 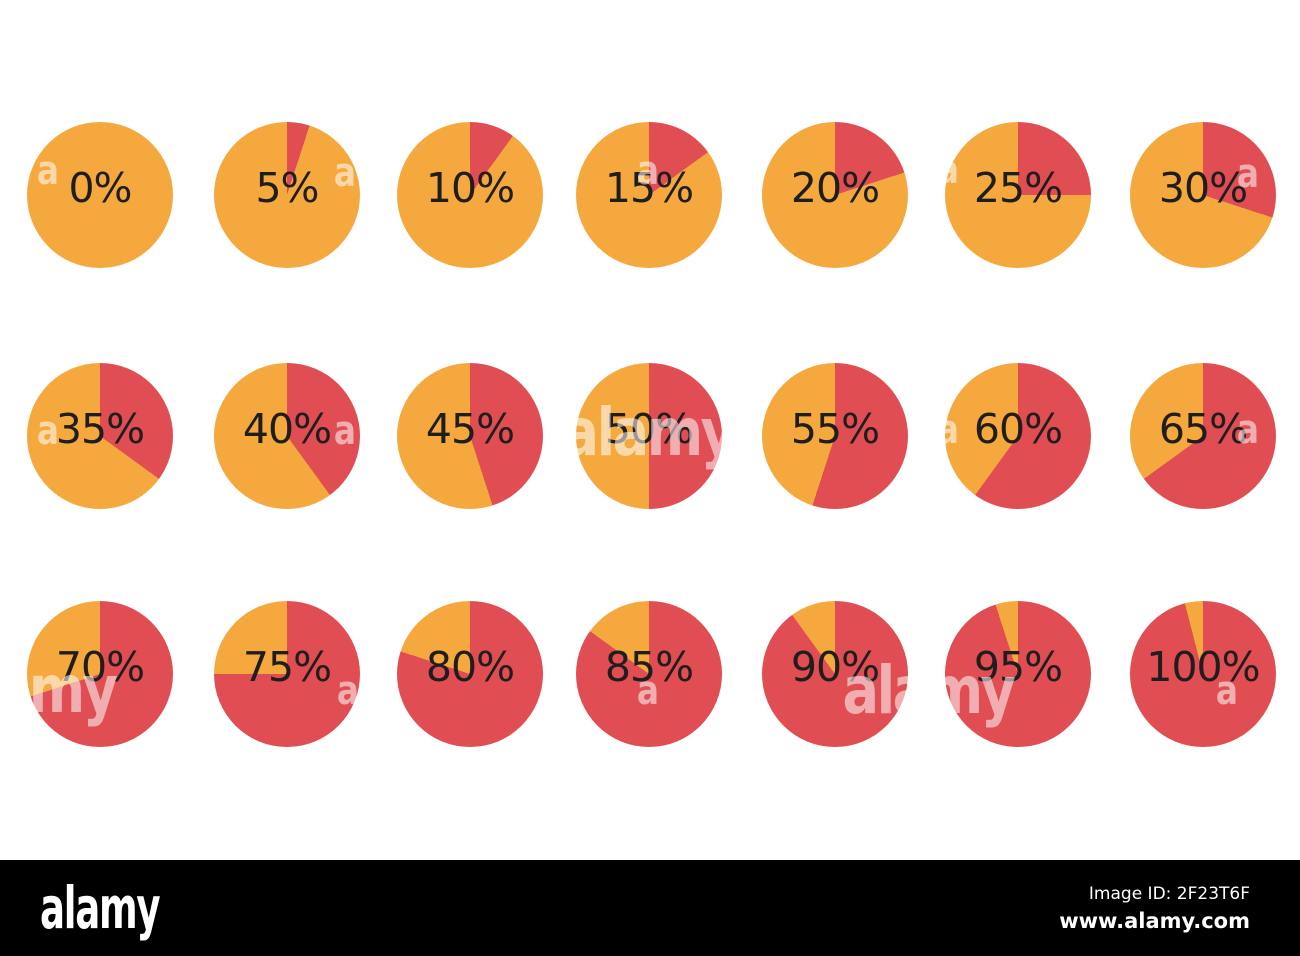 What do you see at coordinates (649, 428) in the screenshot?
I see `pie-percentage-label: 50%` at bounding box center [649, 428].